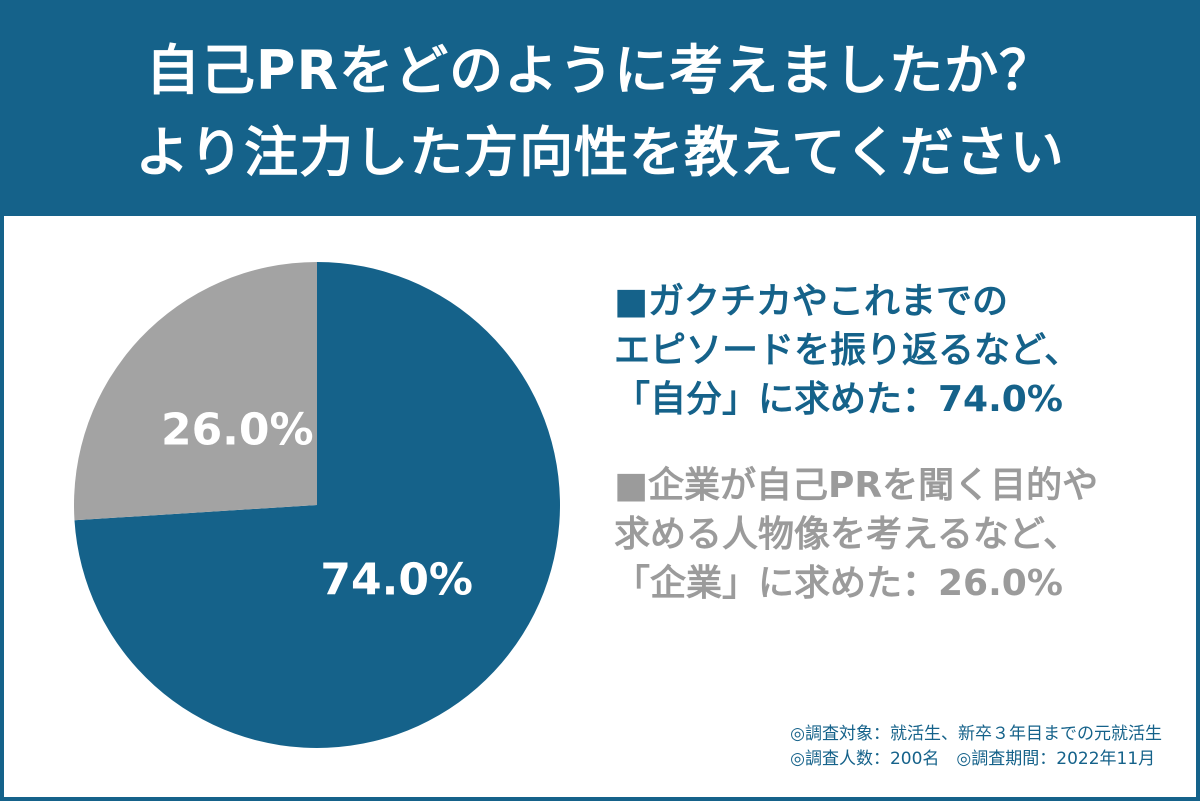  I want to click on legend-company-line-2: 求める人物像を考えるなど、, so click(847, 534).